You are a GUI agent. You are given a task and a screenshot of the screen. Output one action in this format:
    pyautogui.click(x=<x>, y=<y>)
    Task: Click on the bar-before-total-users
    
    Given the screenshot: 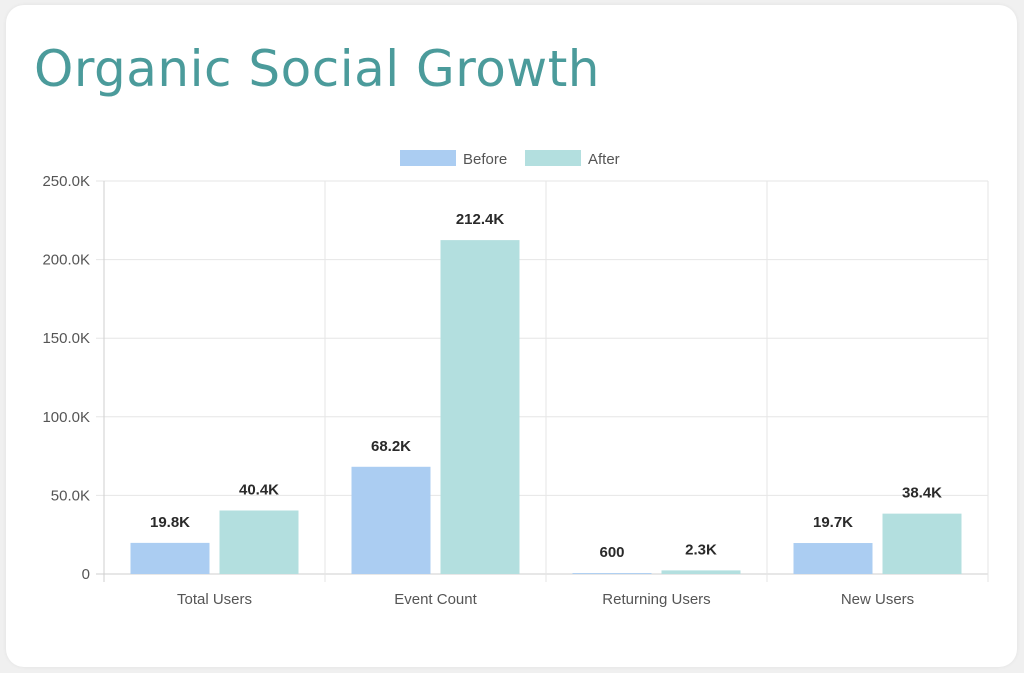 What is the action you would take?
    pyautogui.click(x=170, y=558)
    